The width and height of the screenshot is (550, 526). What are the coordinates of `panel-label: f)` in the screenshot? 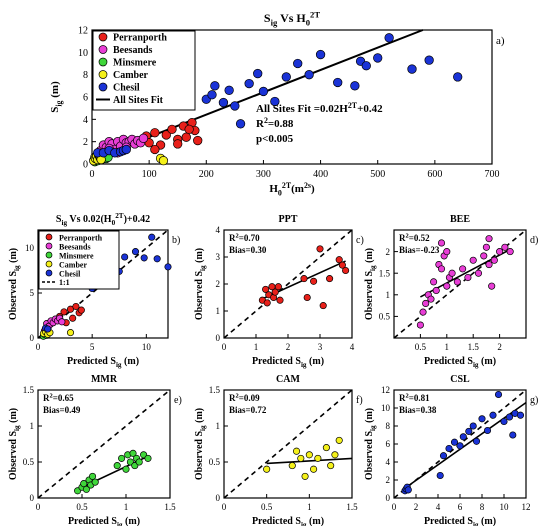 It's located at (359, 400).